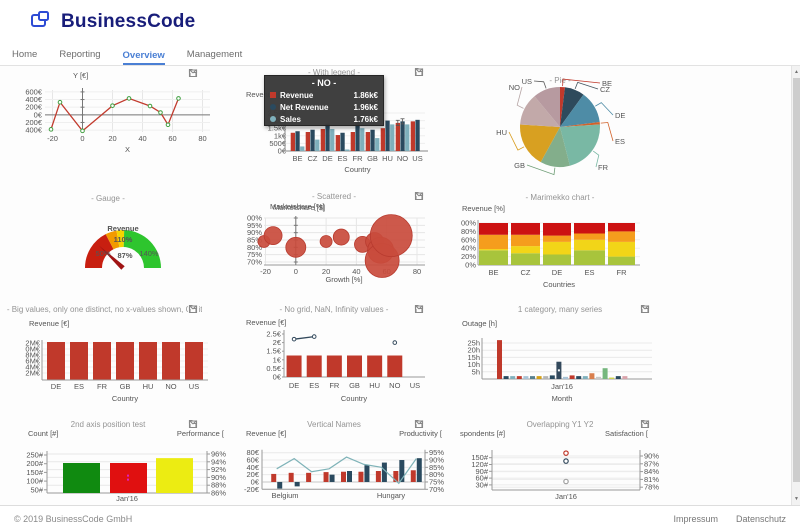  What do you see at coordinates (201, 433) in the screenshot?
I see `svg-text: Performance [` at bounding box center [201, 433].